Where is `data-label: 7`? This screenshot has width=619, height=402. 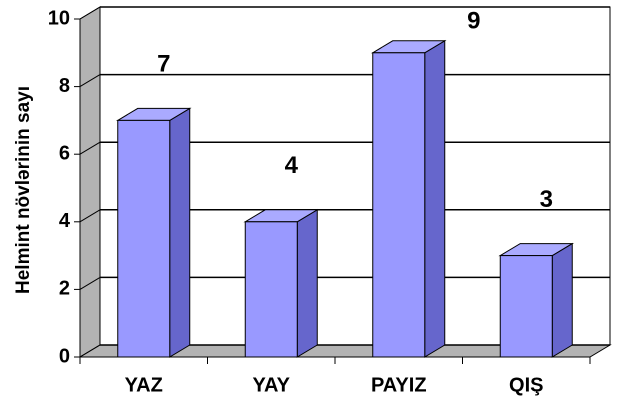 data-label: 7 is located at coordinates (163, 64).